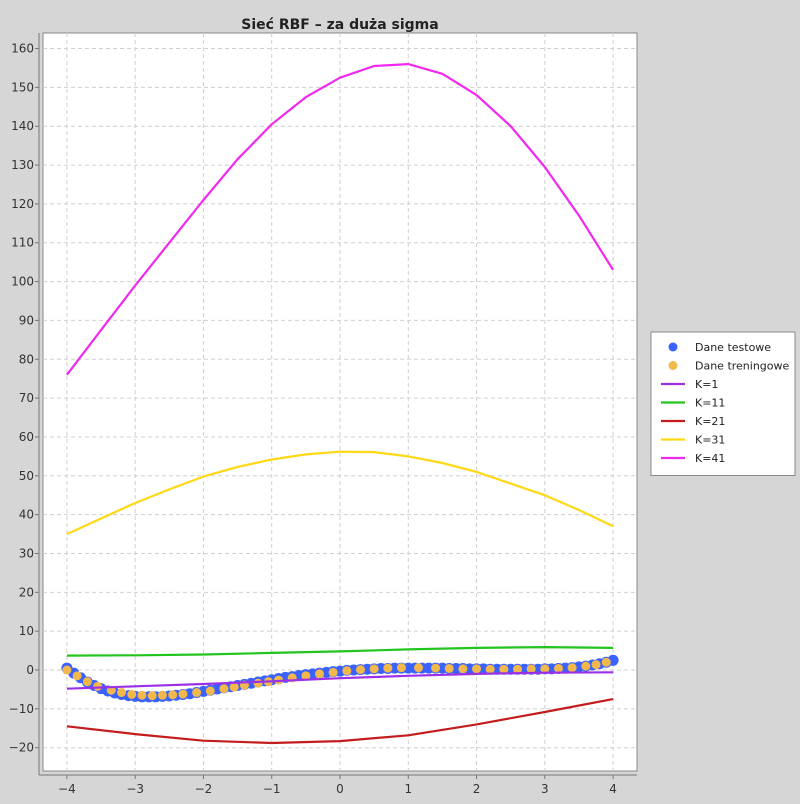 The image size is (800, 804). What do you see at coordinates (26, 476) in the screenshot?
I see `y-tick-label: 50` at bounding box center [26, 476].